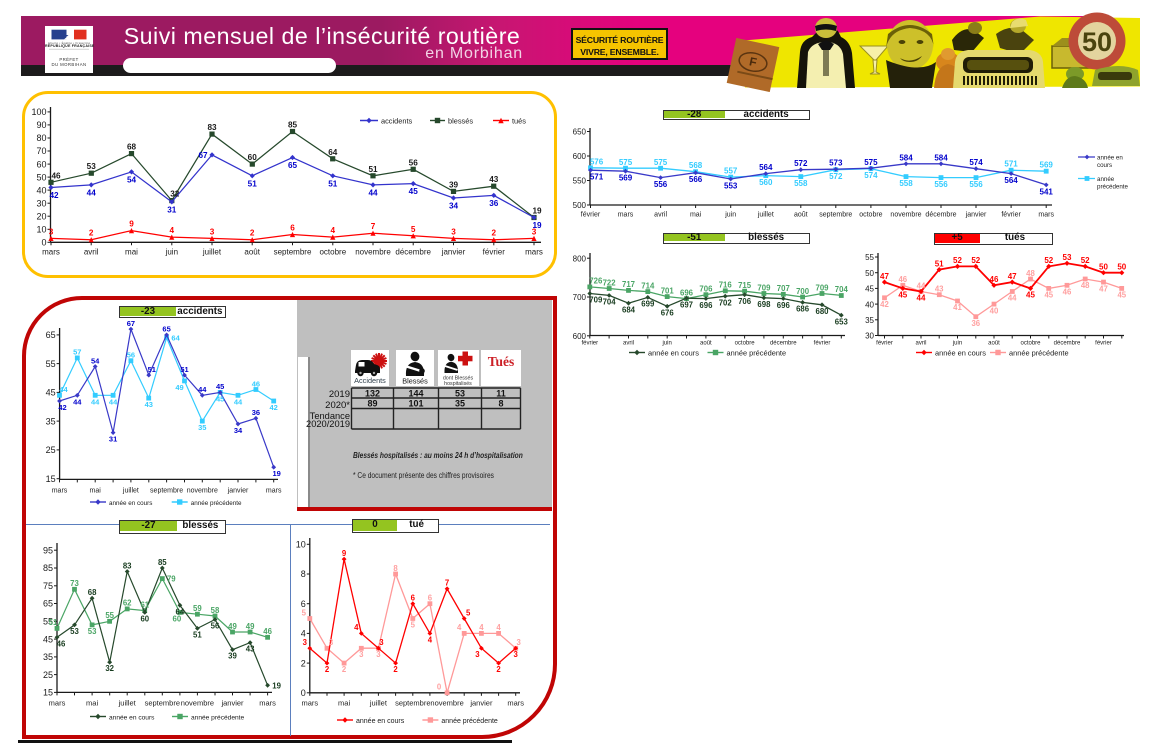 The width and height of the screenshot is (1160, 743). What do you see at coordinates (580, 258) in the screenshot?
I see `svg-text: 800` at bounding box center [580, 258].